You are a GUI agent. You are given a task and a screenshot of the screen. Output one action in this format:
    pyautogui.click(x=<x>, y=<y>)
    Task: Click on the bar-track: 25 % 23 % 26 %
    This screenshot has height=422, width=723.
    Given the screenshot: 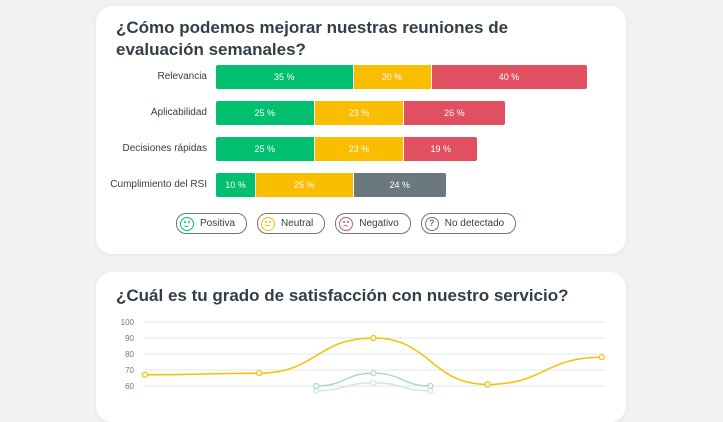 What is the action you would take?
    pyautogui.click(x=360, y=113)
    